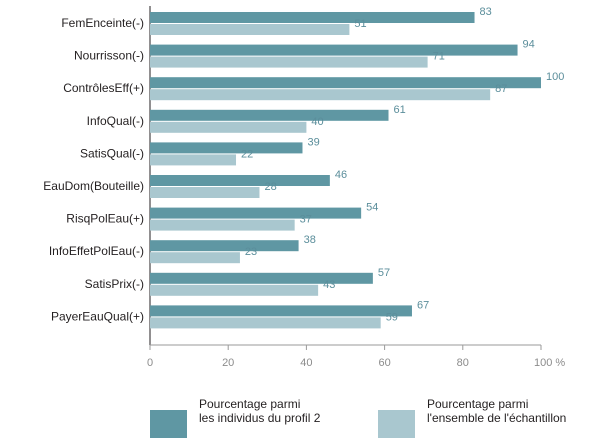  I want to click on category-label: ContrôlesEff(+), so click(103, 88).